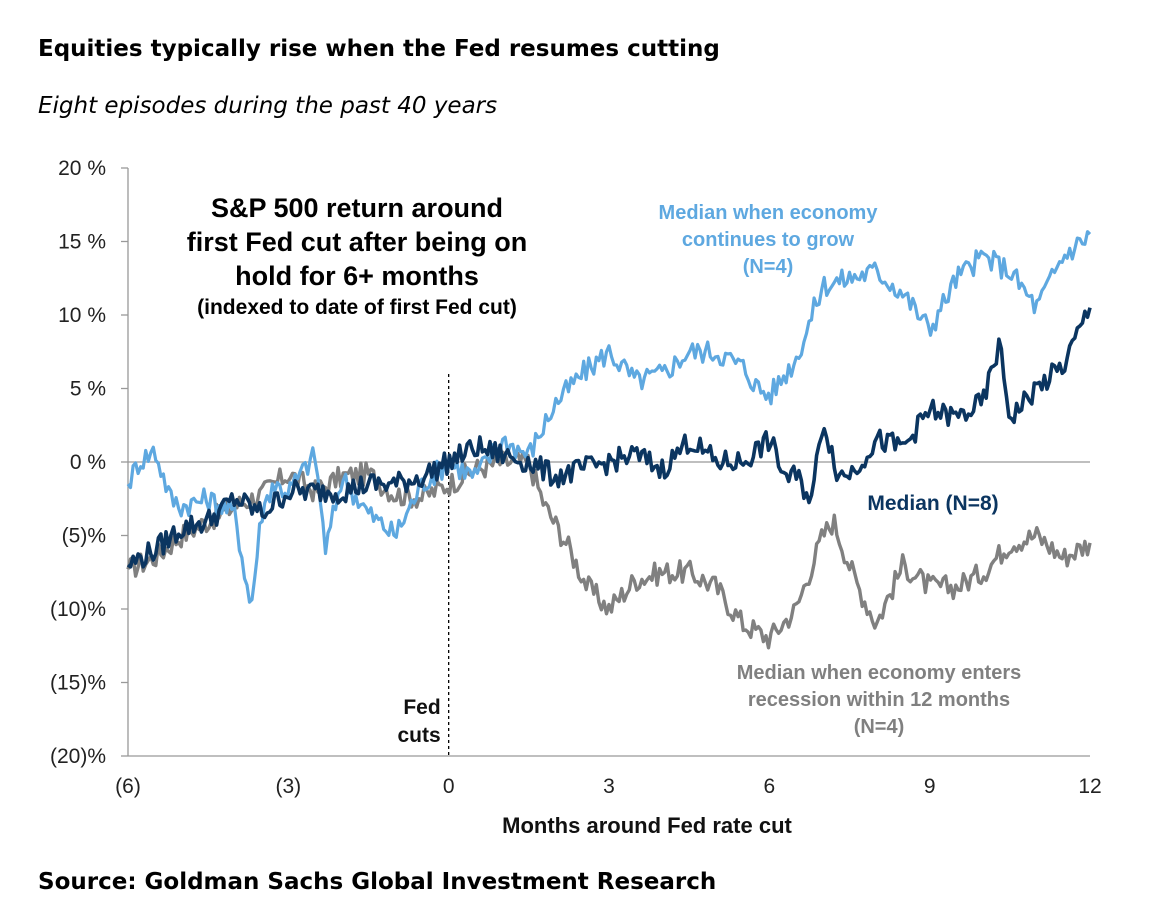 The image size is (1170, 922). I want to click on x-tick-label: 12, so click(1089, 786).